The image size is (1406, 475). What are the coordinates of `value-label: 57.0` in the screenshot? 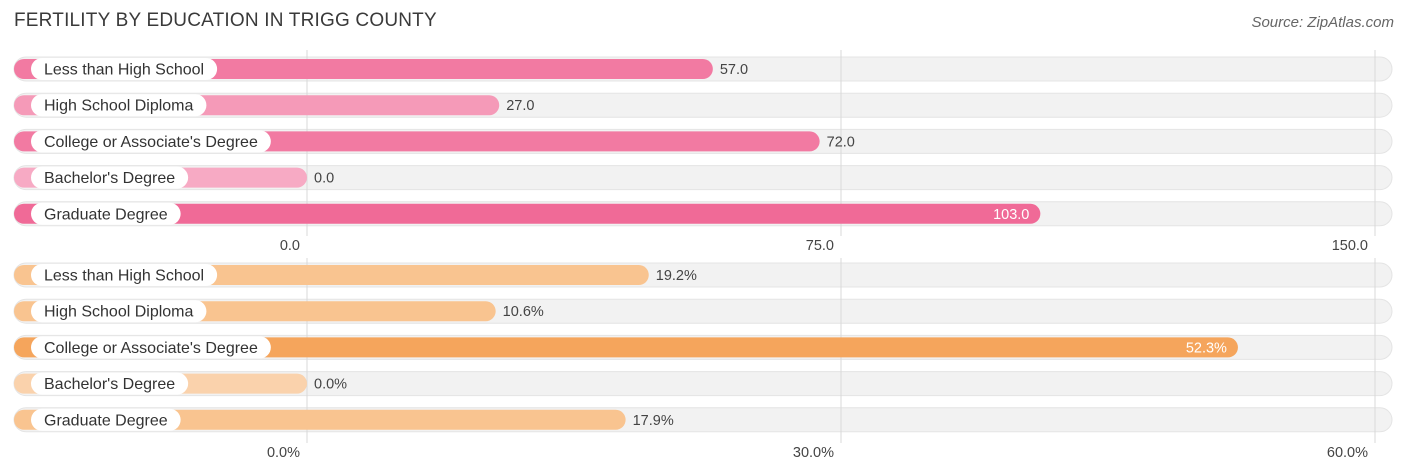 It's located at (734, 70).